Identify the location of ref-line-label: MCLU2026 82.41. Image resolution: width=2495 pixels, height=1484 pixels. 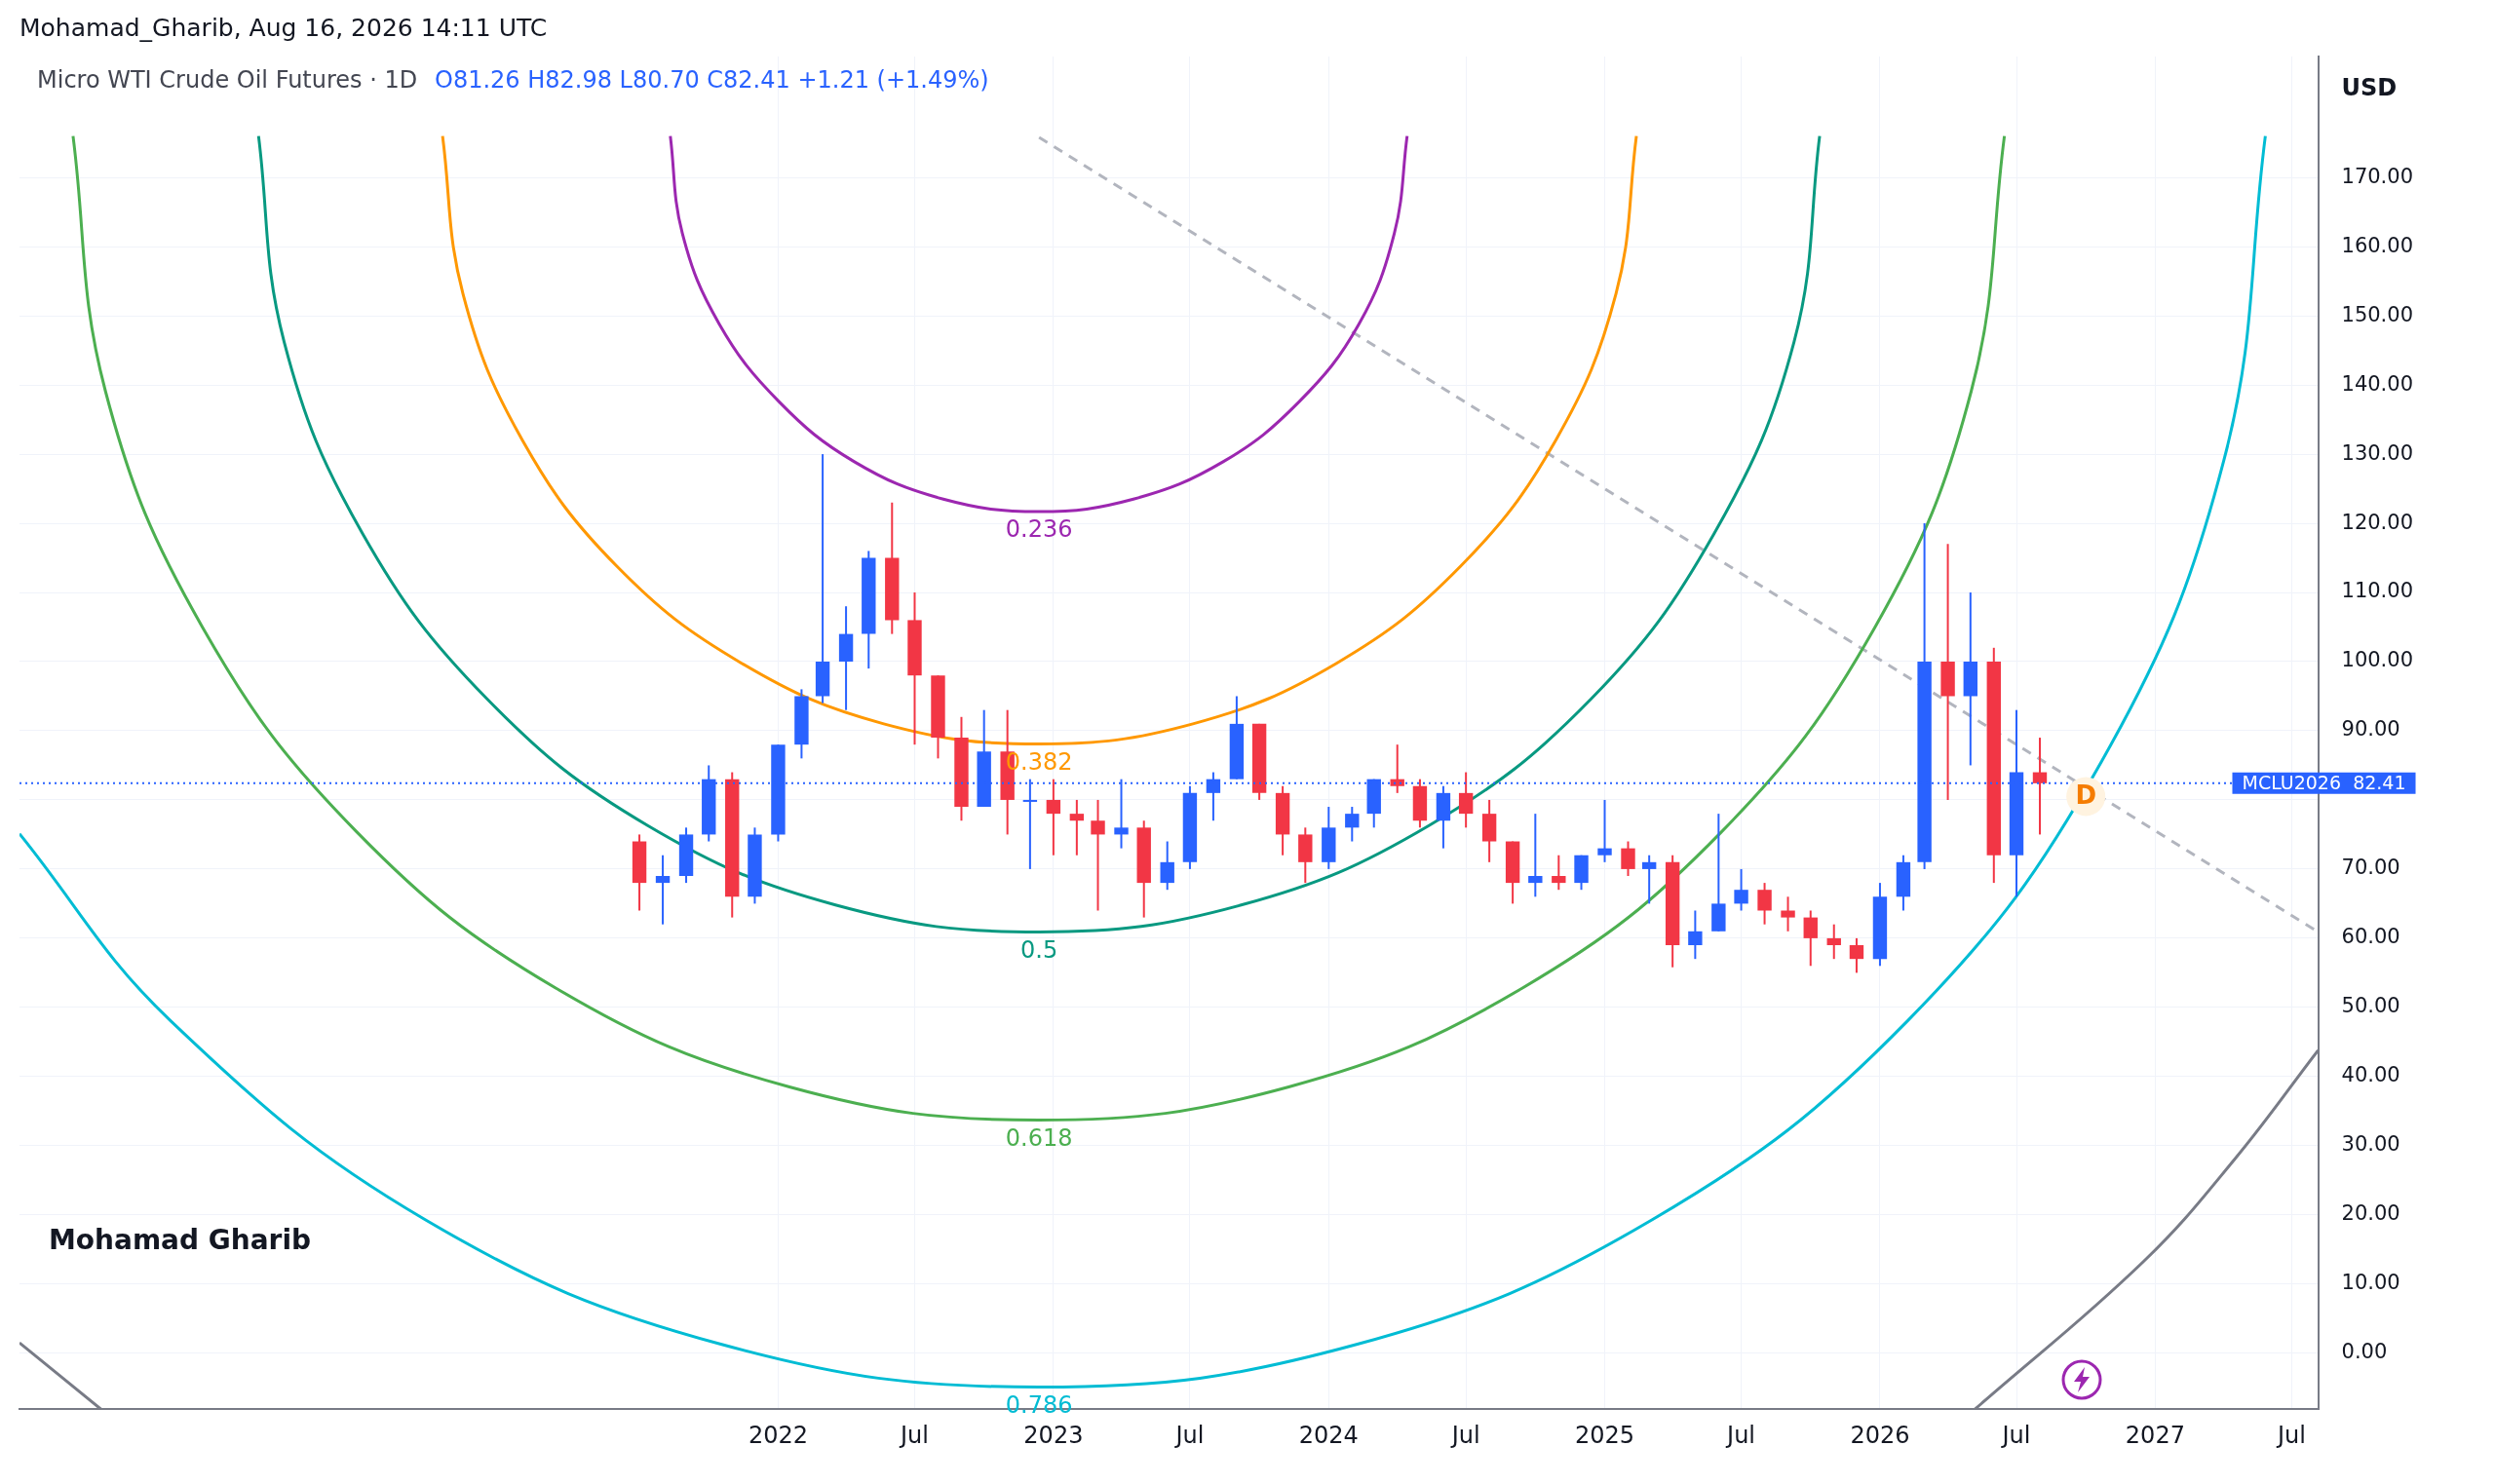
(2324, 782).